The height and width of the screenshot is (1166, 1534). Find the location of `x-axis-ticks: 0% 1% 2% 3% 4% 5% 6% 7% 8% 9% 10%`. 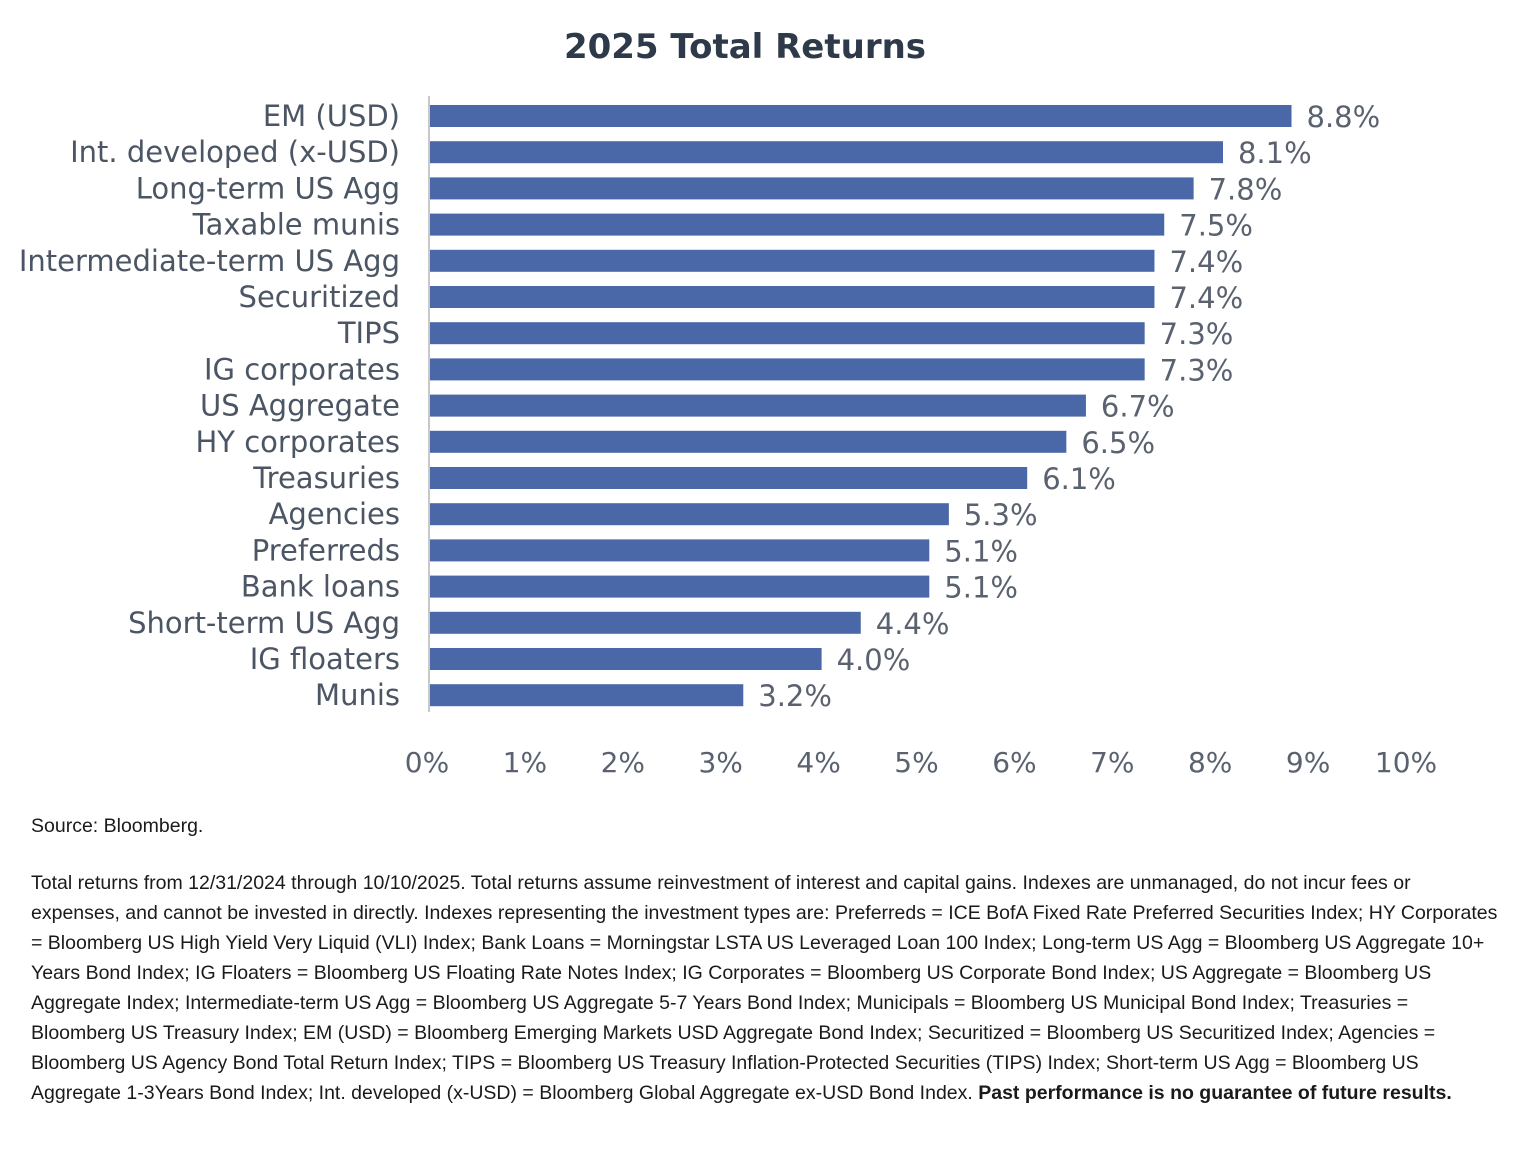

x-axis-ticks: 0% 1% 2% 3% 4% 5% 6% 7% 8% 9% 10% is located at coordinates (921, 762).